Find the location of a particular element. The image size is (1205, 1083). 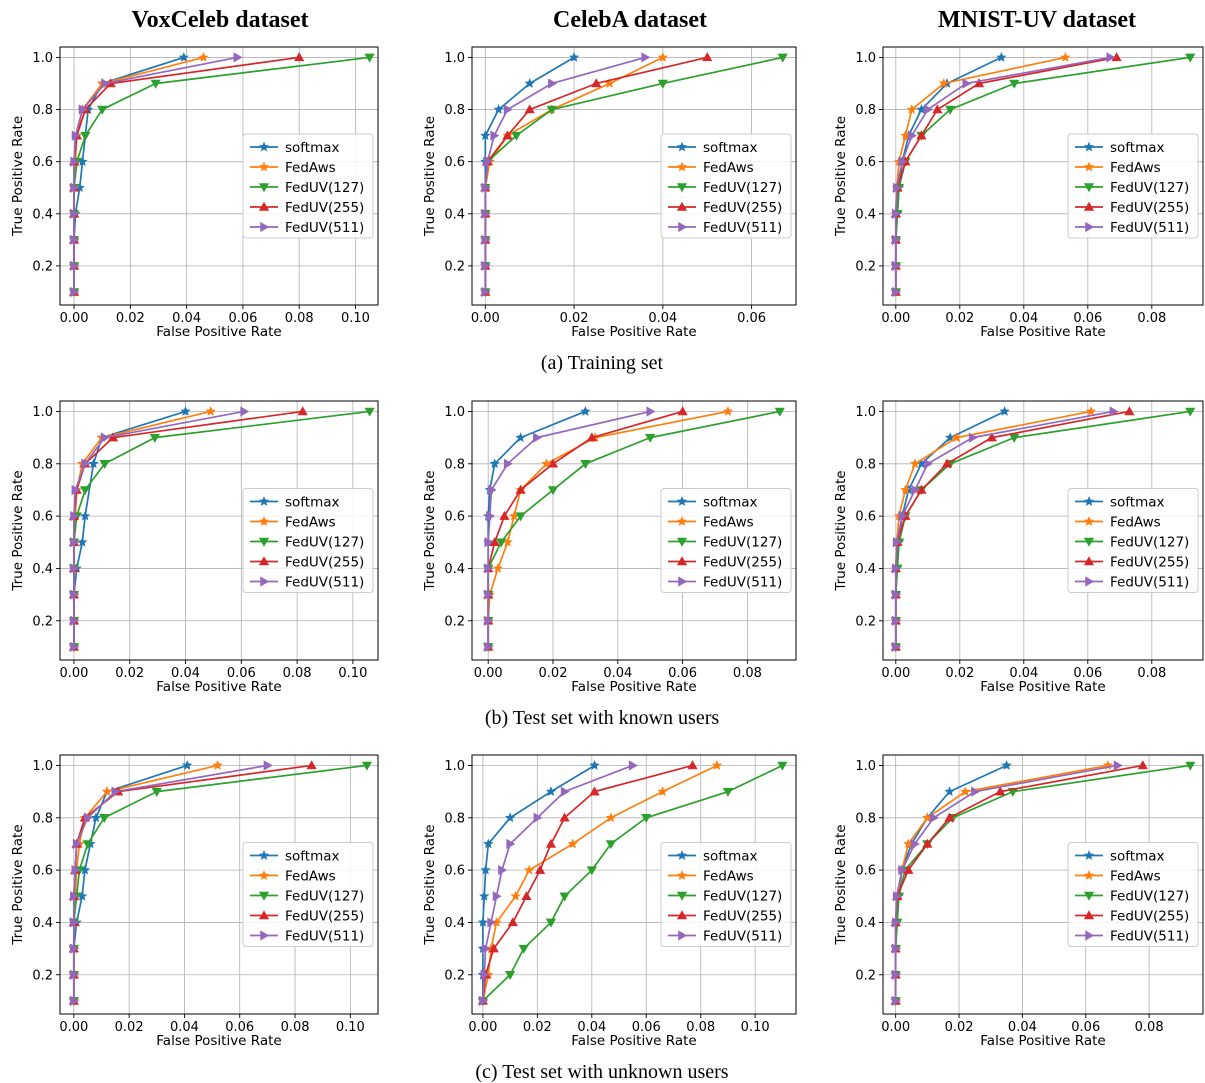

series-line-feduv255 is located at coordinates (585, 528).